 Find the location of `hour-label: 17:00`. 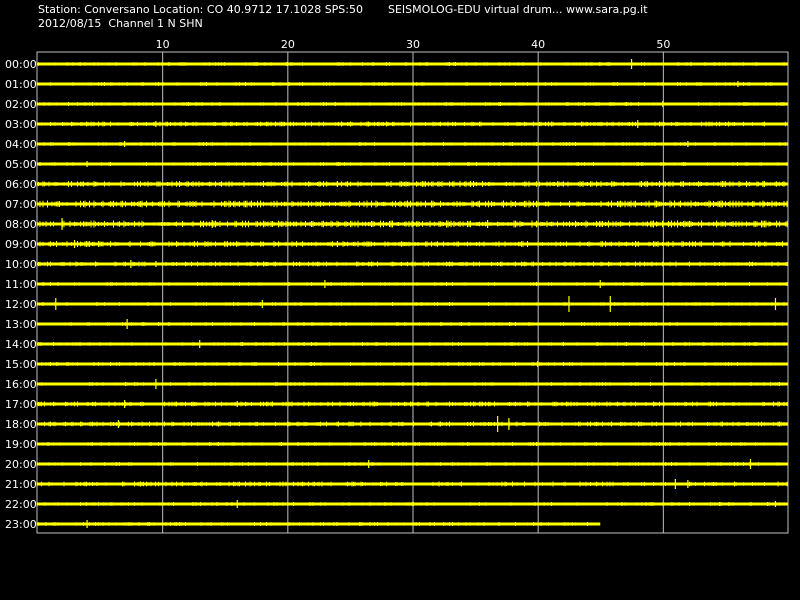

hour-label: 17:00 is located at coordinates (21, 404).